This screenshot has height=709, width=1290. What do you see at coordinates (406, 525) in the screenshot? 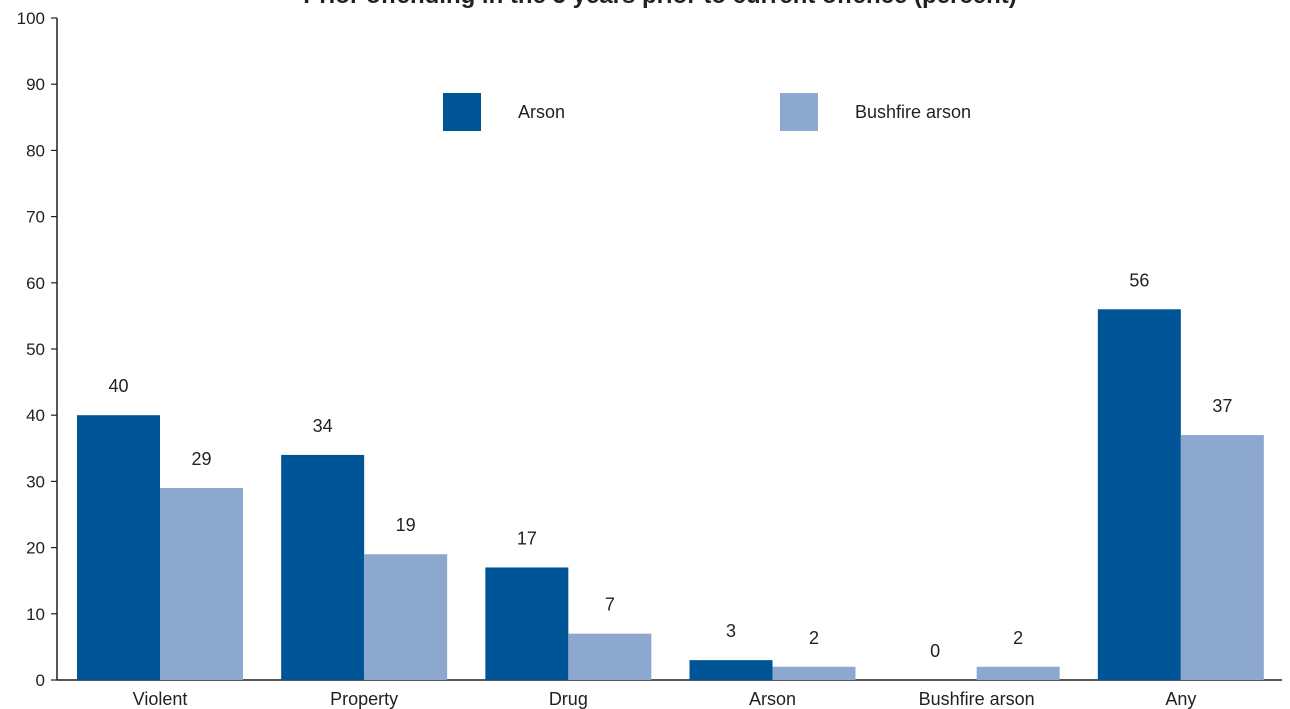
I see `data-label: 19` at bounding box center [406, 525].